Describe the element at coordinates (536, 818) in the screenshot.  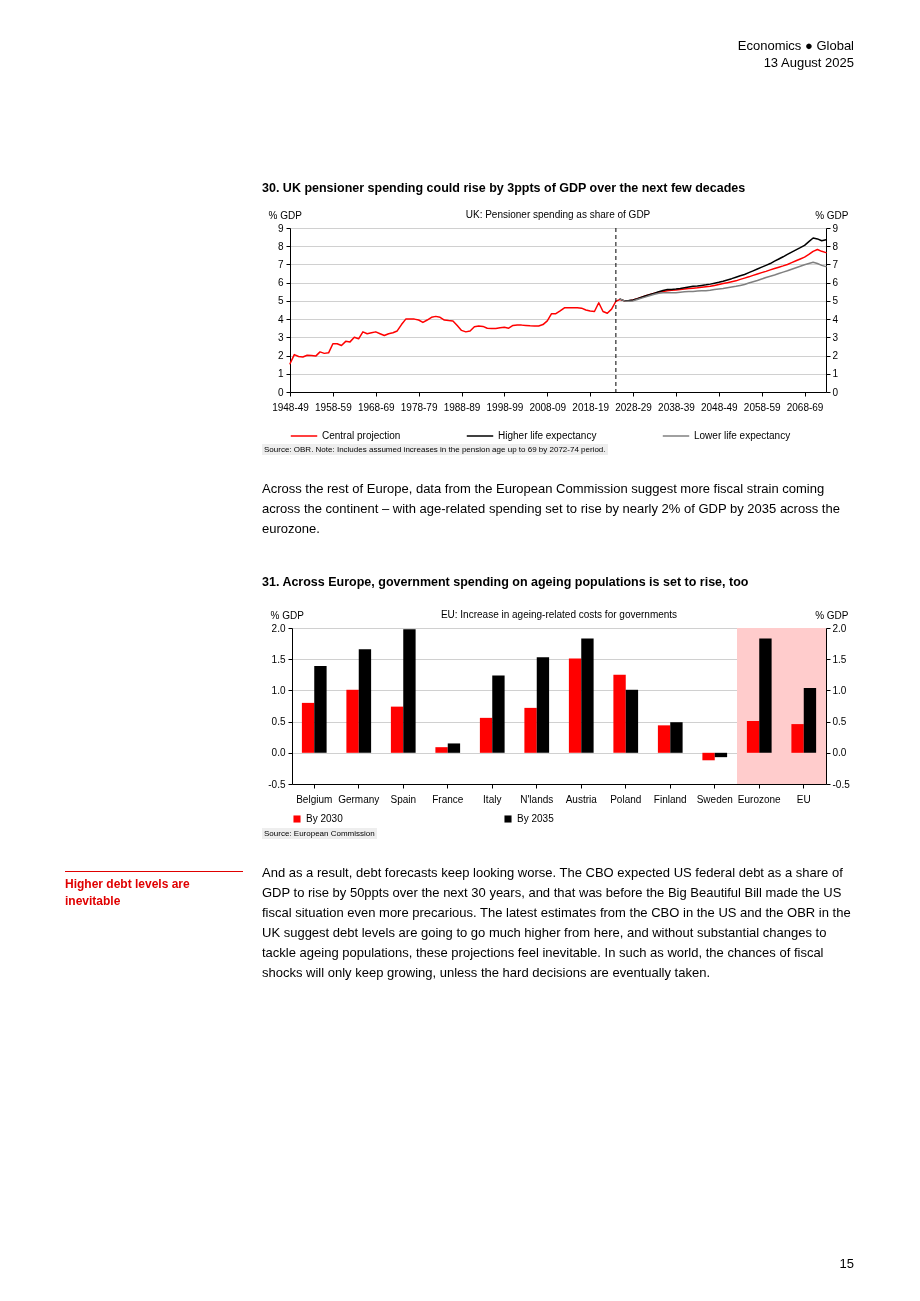
I see `legend-label: By 2035` at that location.